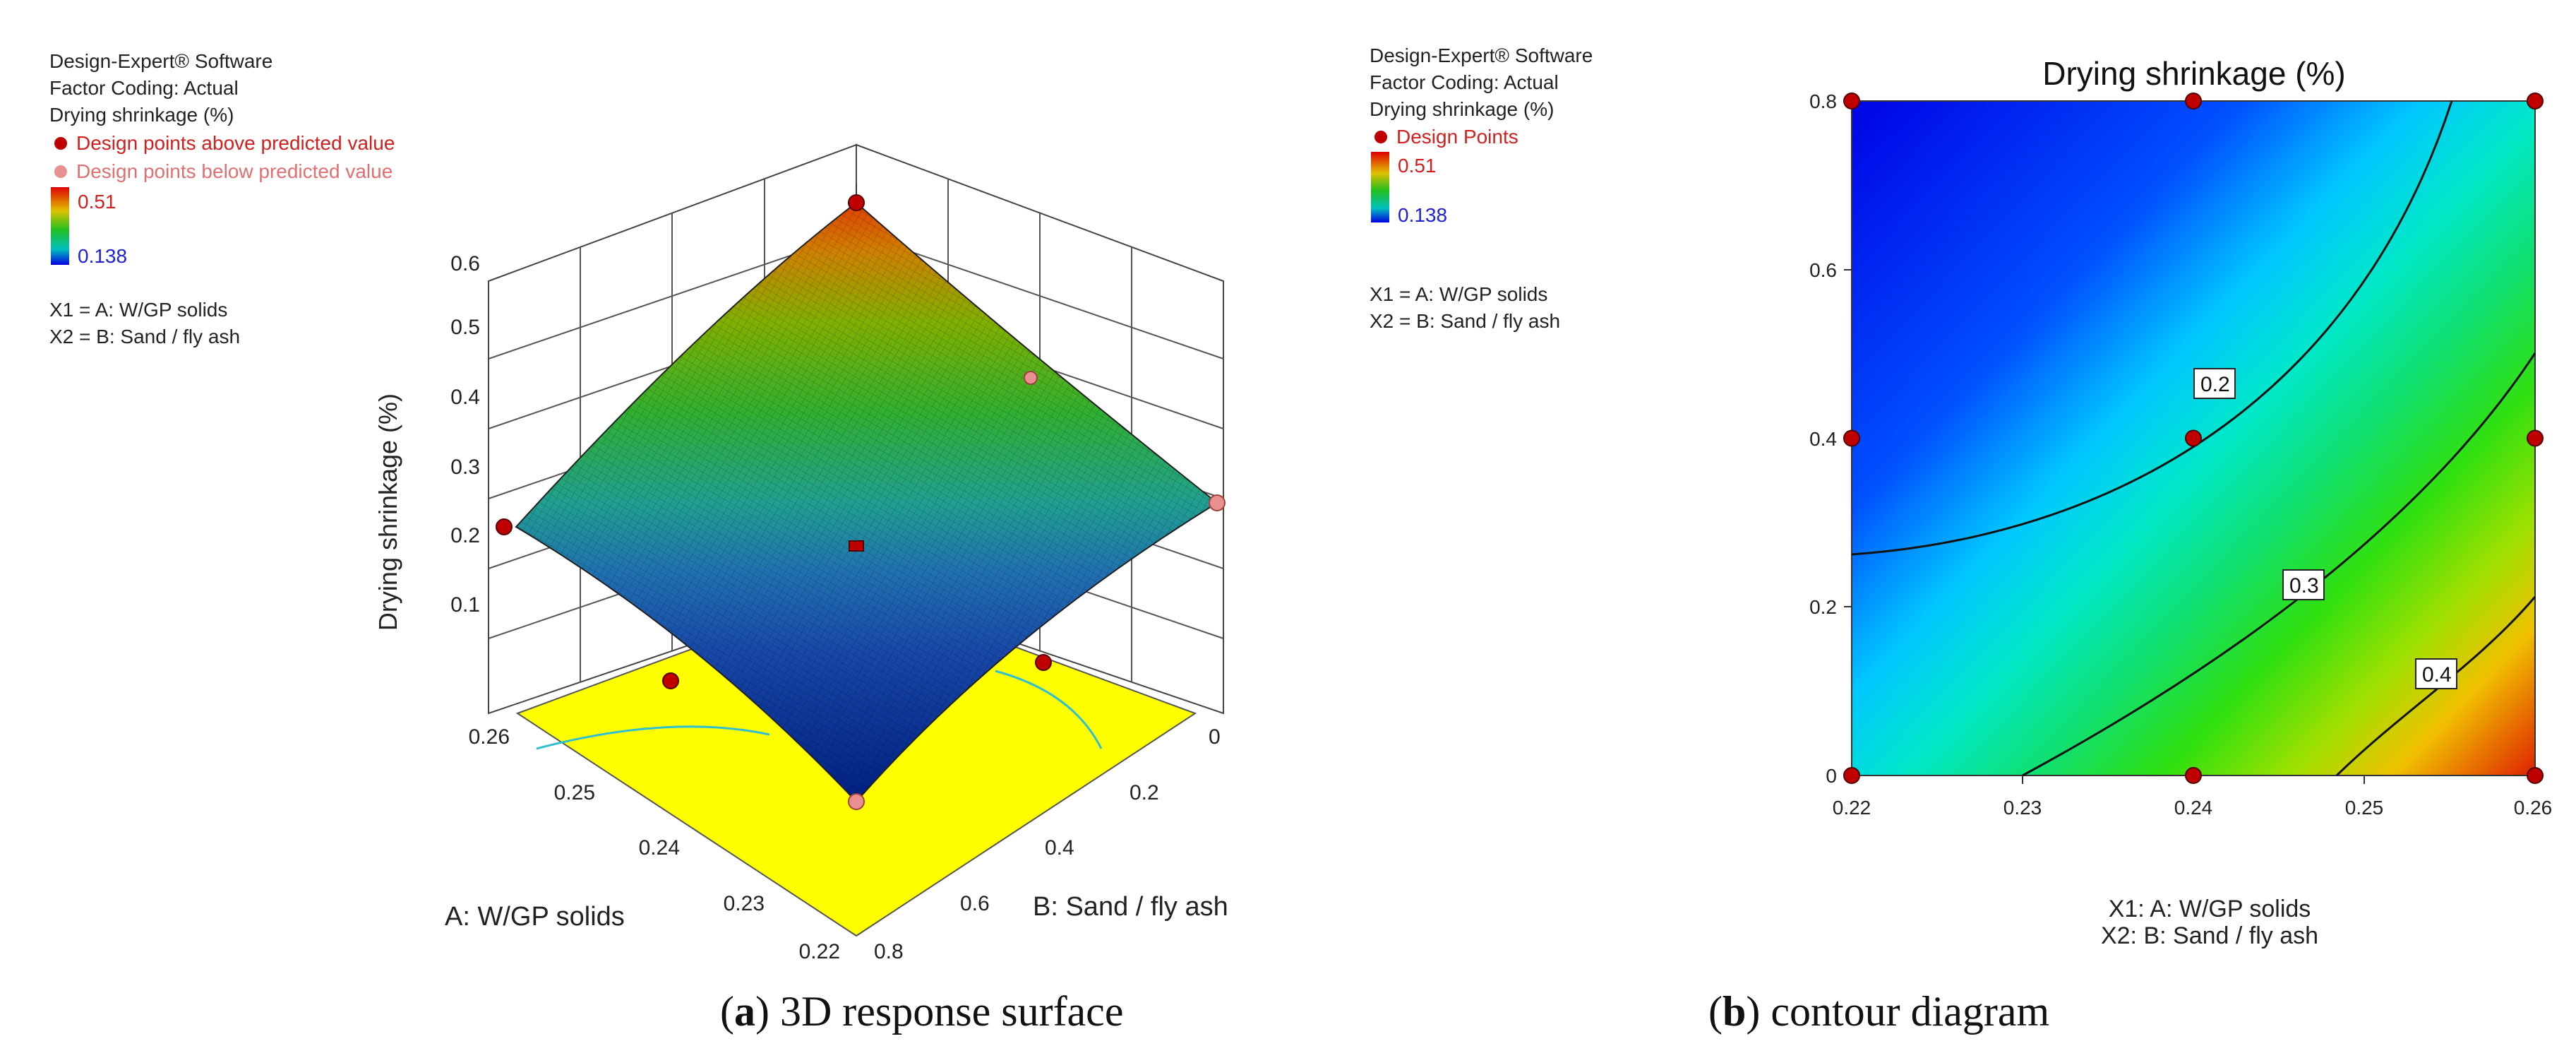 The height and width of the screenshot is (1058, 2576). I want to click on x-tick-label: 0.25, so click(2364, 808).